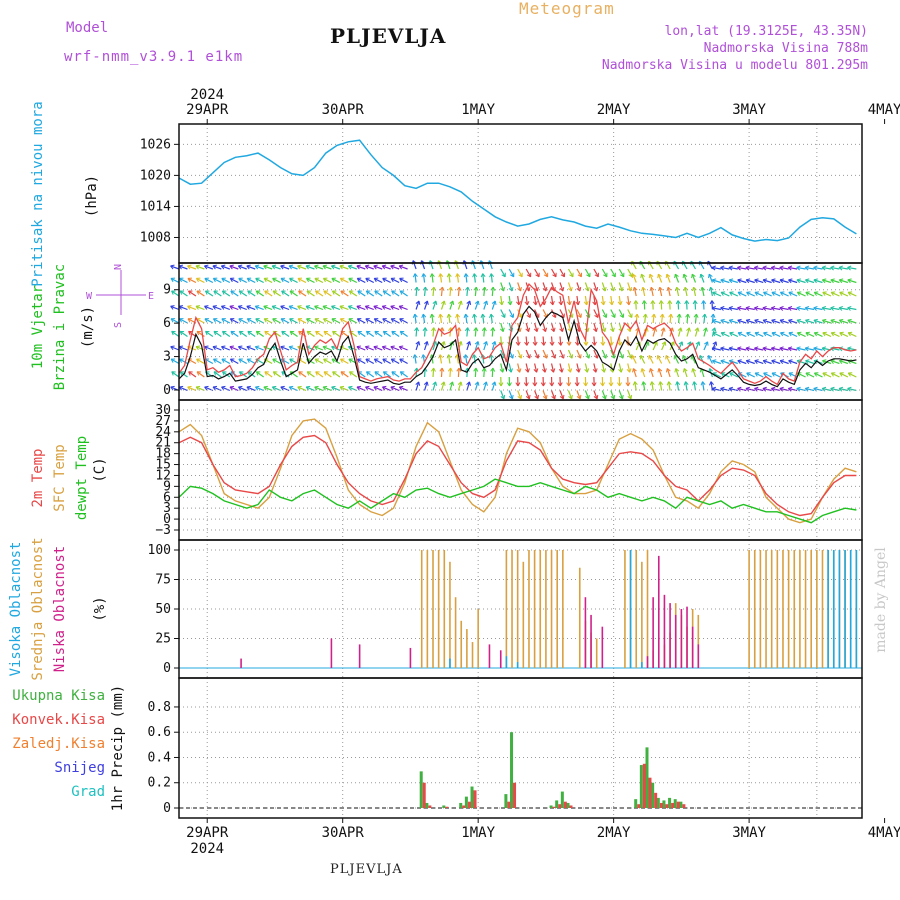  I want to click on model-name: wrf-nmm_v3.9.1 e1km, so click(154, 57).